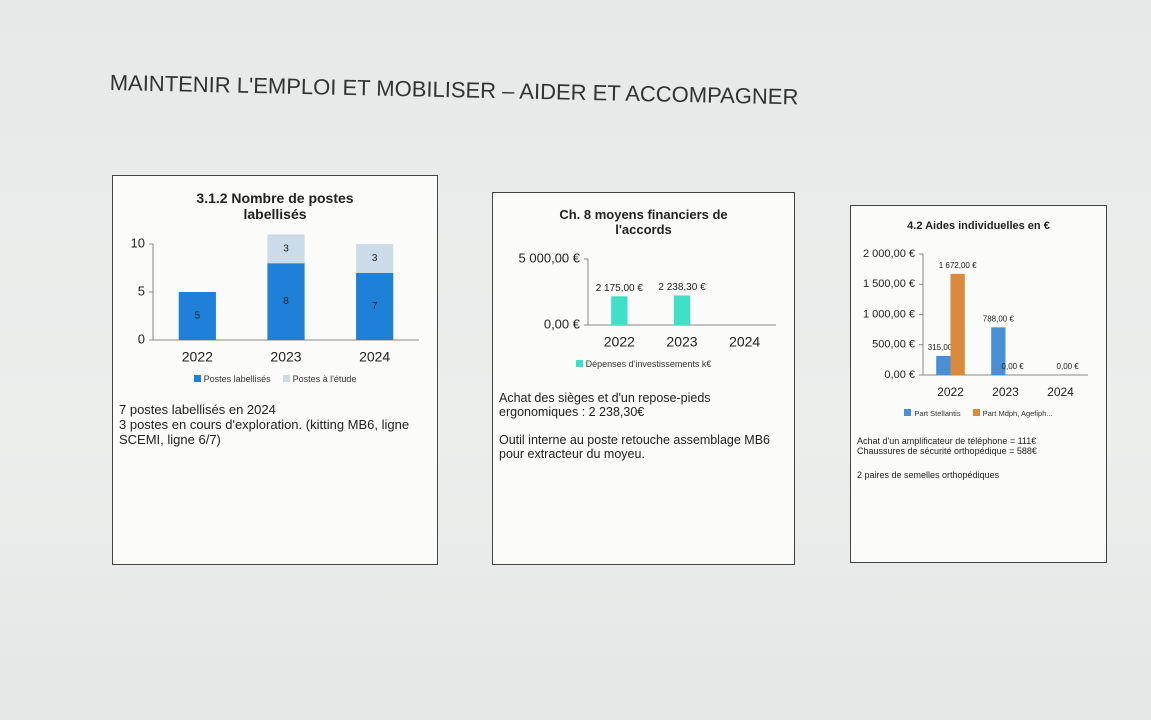 The width and height of the screenshot is (1151, 720). What do you see at coordinates (889, 254) in the screenshot?
I see `y-tick-label: 2 000,00 €` at bounding box center [889, 254].